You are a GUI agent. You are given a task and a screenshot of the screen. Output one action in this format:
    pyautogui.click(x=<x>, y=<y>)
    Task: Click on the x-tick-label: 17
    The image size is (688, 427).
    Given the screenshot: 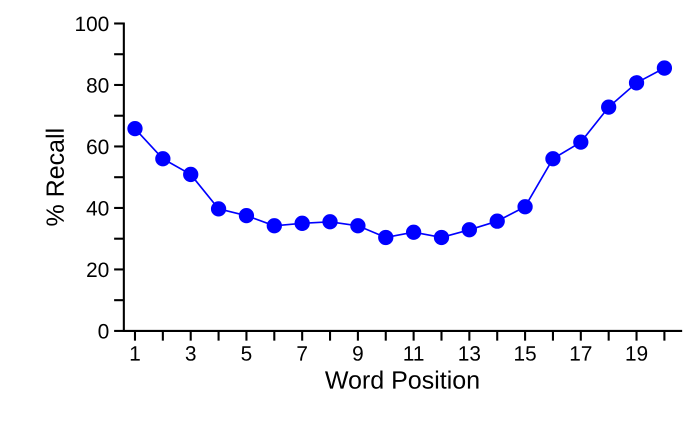 What is the action you would take?
    pyautogui.click(x=581, y=353)
    